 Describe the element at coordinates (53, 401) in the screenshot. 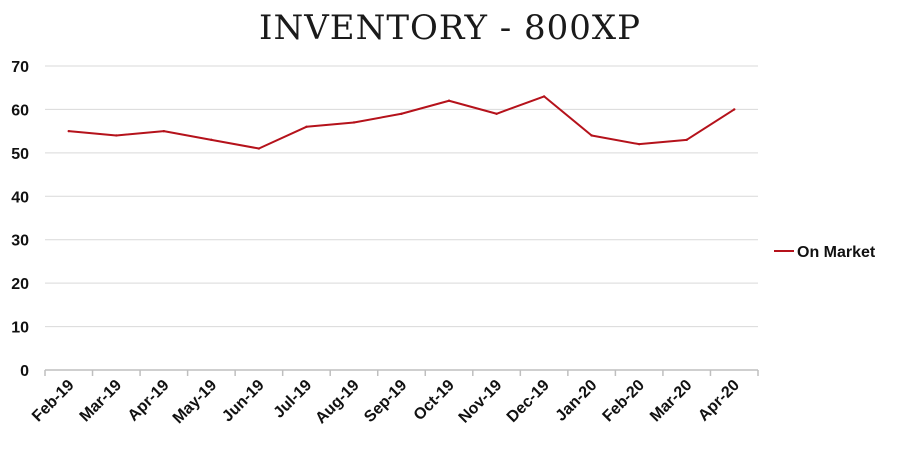

I see `x-tick-label: Feb-19` at that location.